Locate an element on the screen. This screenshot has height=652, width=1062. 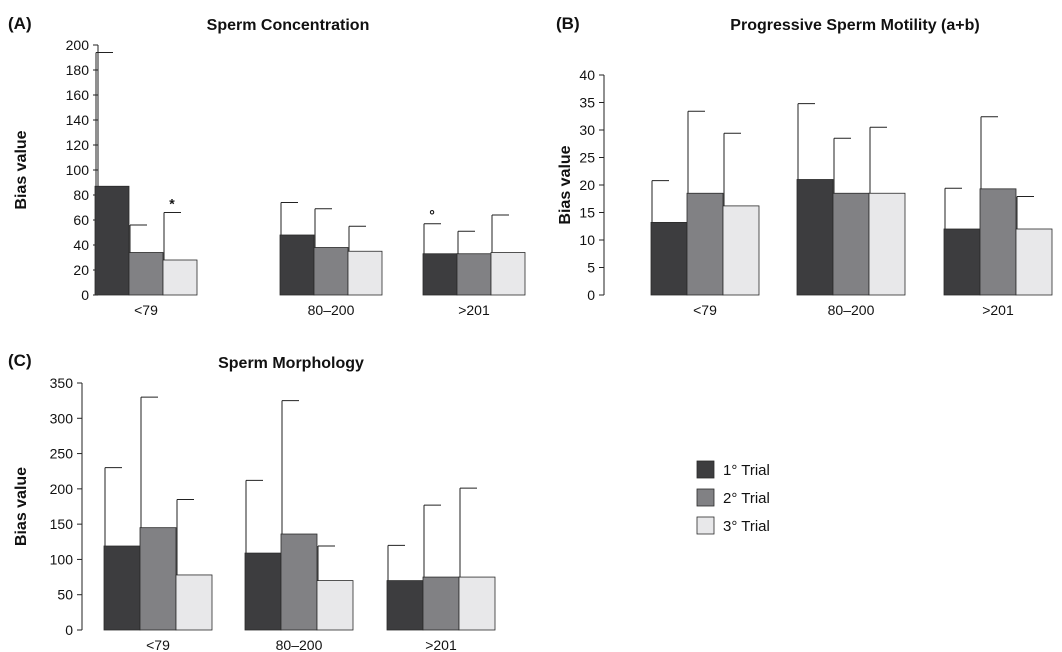
y-tick-label: 140 is located at coordinates (78, 120).